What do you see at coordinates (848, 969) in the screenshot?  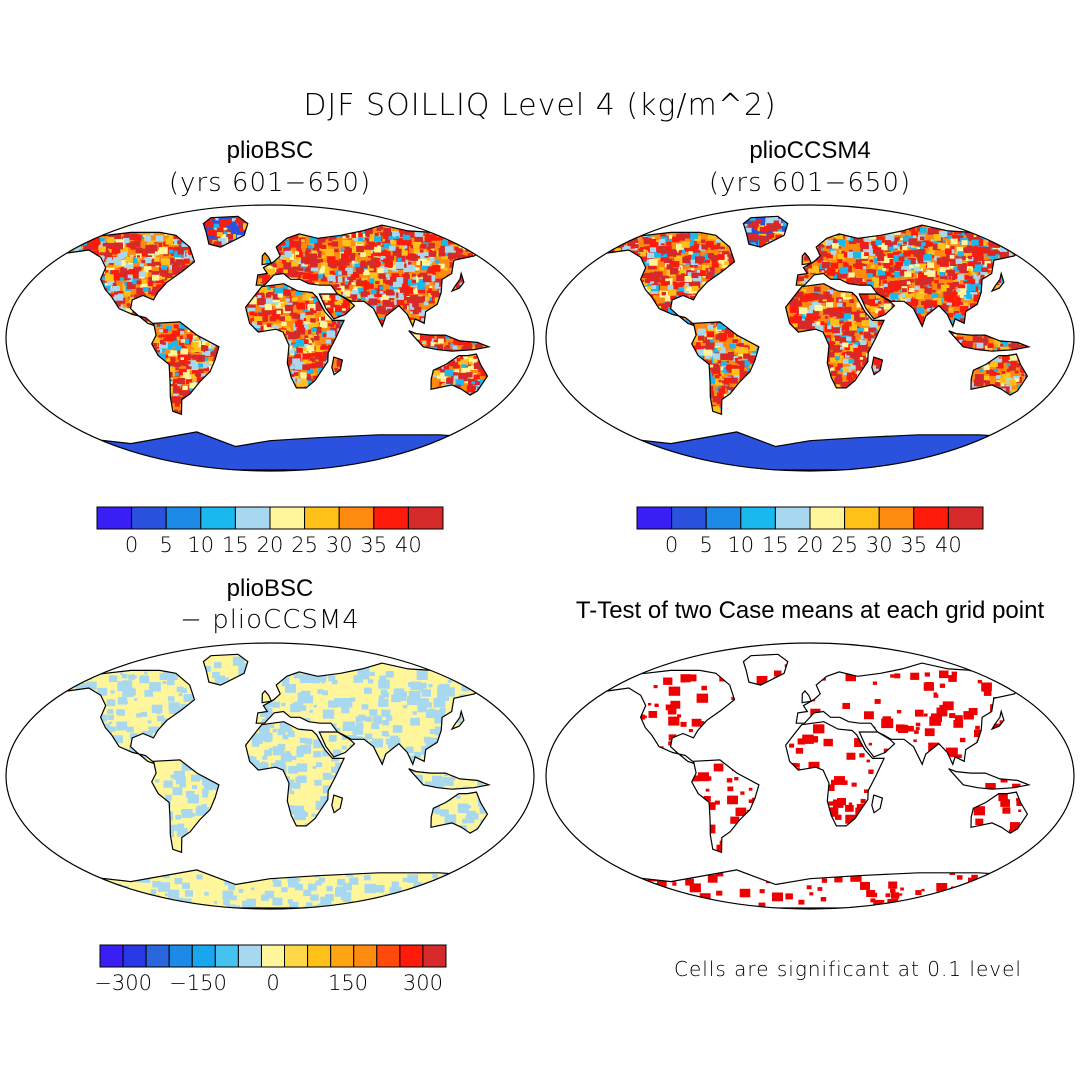 I see `significance-footnote: Cells are significant at 0.1 level` at bounding box center [848, 969].